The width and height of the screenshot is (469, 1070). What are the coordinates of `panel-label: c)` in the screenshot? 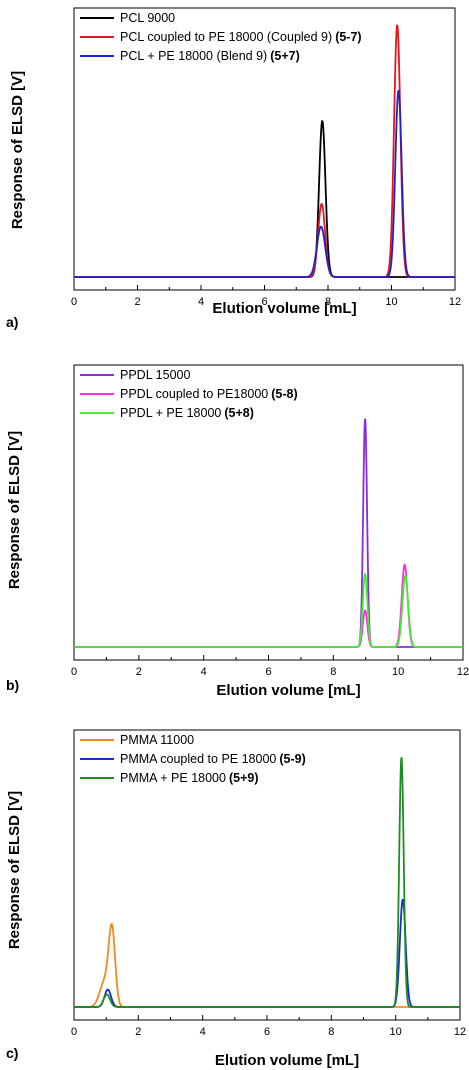 It's located at (12, 1053).